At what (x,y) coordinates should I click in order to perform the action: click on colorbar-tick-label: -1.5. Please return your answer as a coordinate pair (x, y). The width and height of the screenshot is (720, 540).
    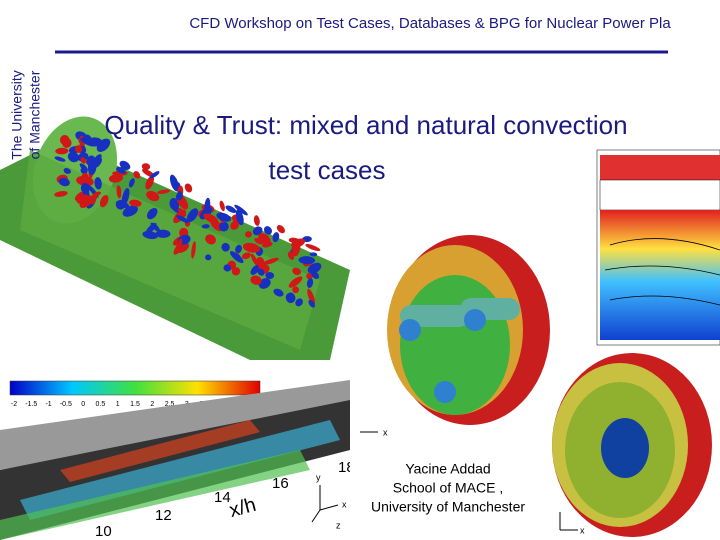
    Looking at the image, I should click on (31, 404).